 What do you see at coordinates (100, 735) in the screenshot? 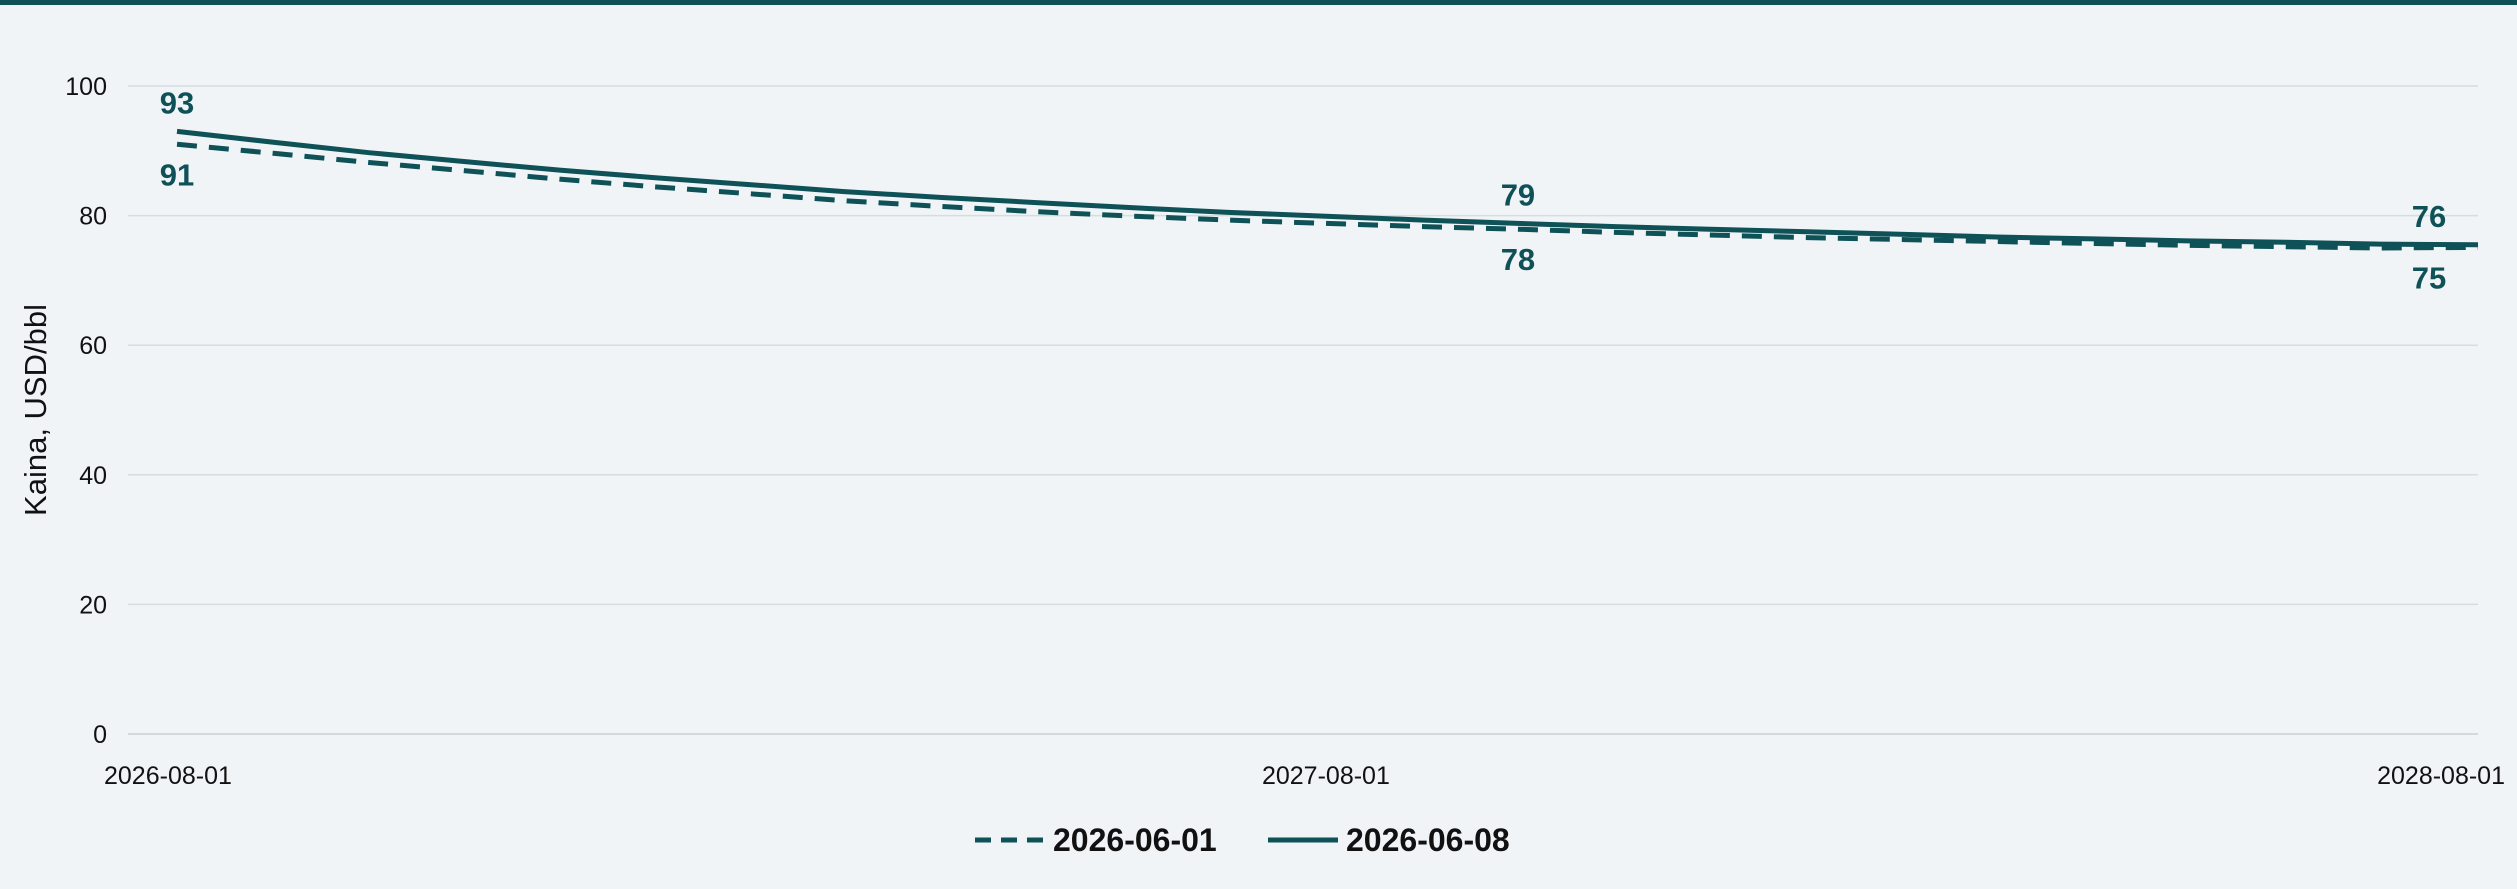
I see `y-tick-label: 0` at bounding box center [100, 735].